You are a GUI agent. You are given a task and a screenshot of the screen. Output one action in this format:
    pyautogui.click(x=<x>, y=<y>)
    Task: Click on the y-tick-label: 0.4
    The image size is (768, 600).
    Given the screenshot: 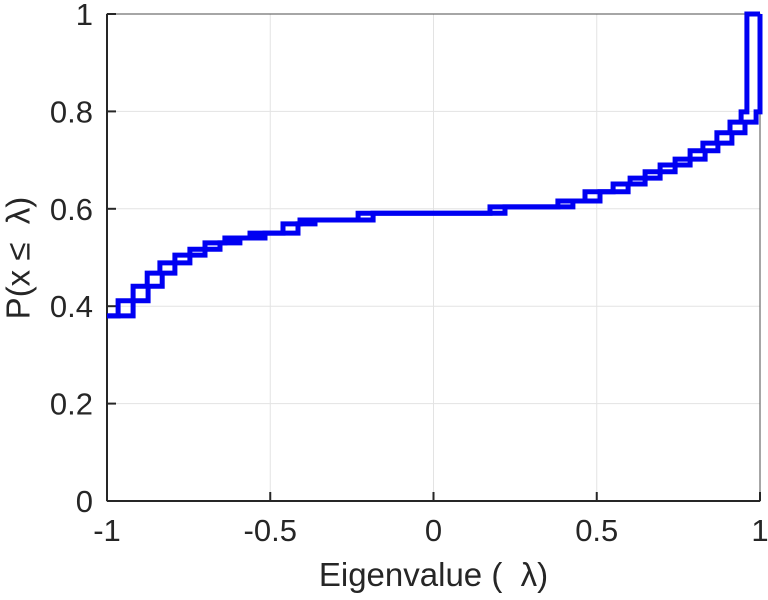 What is the action you would take?
    pyautogui.click(x=71, y=306)
    